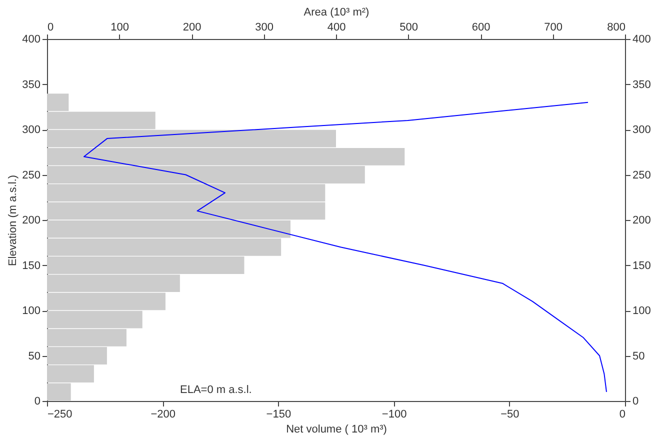 The height and width of the screenshot is (441, 667). Describe the element at coordinates (31, 84) in the screenshot. I see `y-tick-label: 350` at that location.